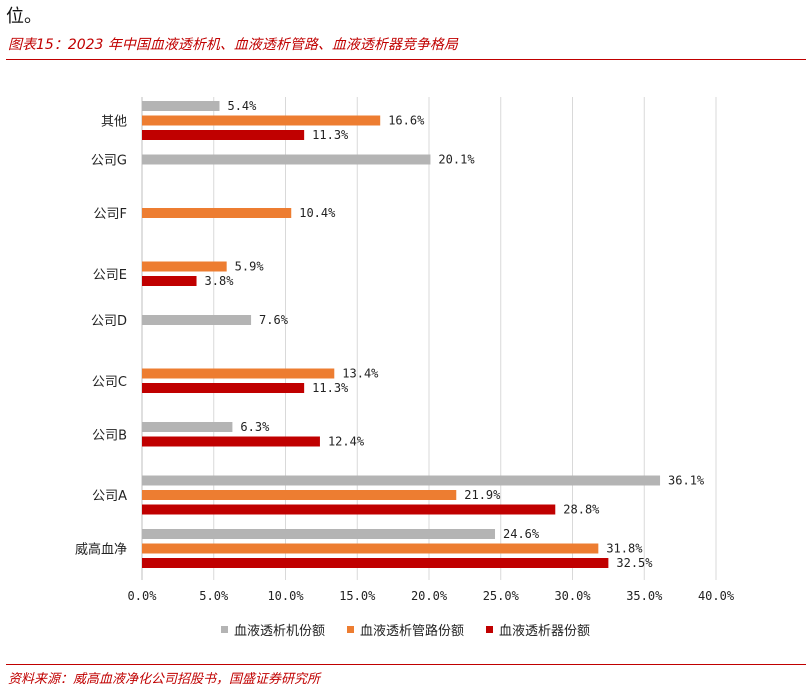 The image size is (811, 692). What do you see at coordinates (644, 596) in the screenshot?
I see `x-tick-label: 35.0%` at bounding box center [644, 596].